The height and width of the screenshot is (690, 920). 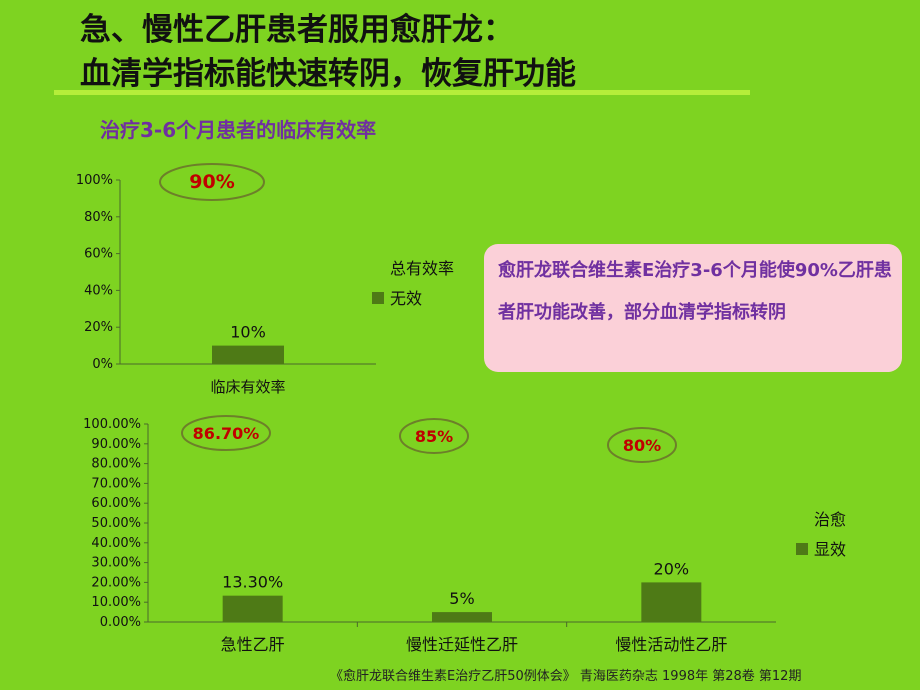 I want to click on chart2-y-tick-label: 70.00%, so click(x=116, y=483).